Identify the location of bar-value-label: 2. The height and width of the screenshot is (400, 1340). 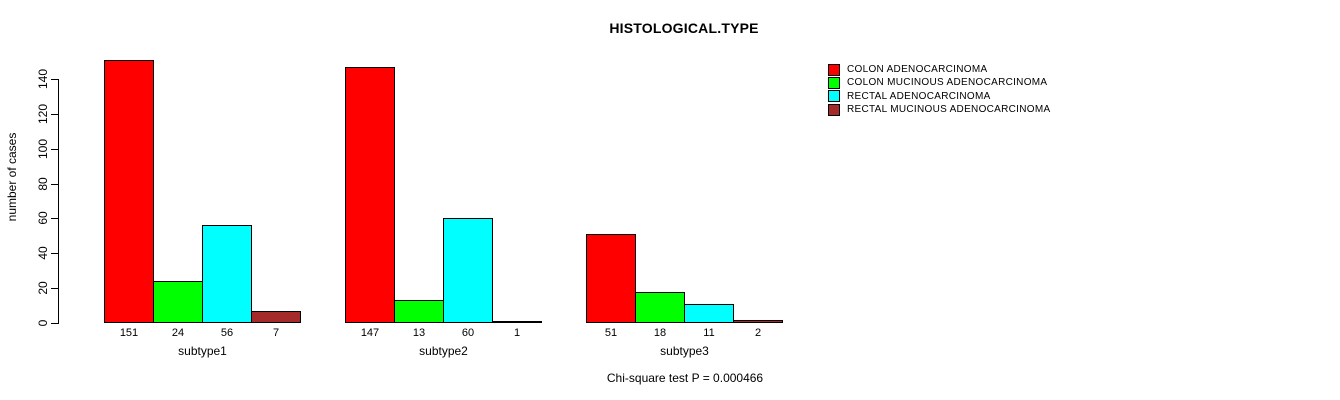
(758, 333).